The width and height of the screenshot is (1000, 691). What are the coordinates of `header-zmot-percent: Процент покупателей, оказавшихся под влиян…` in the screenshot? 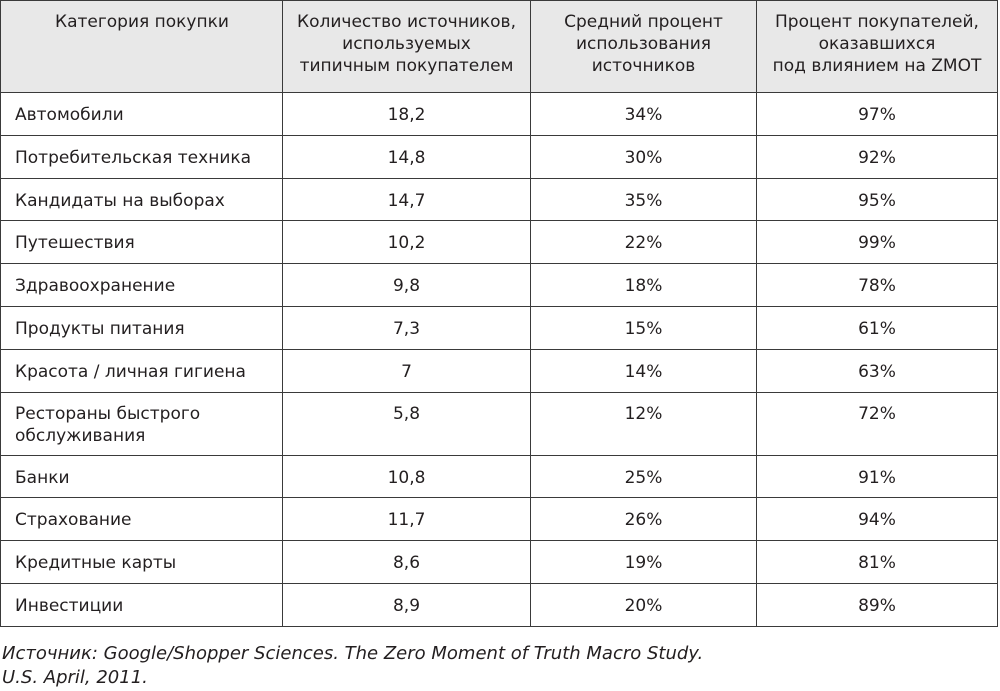 It's located at (877, 46).